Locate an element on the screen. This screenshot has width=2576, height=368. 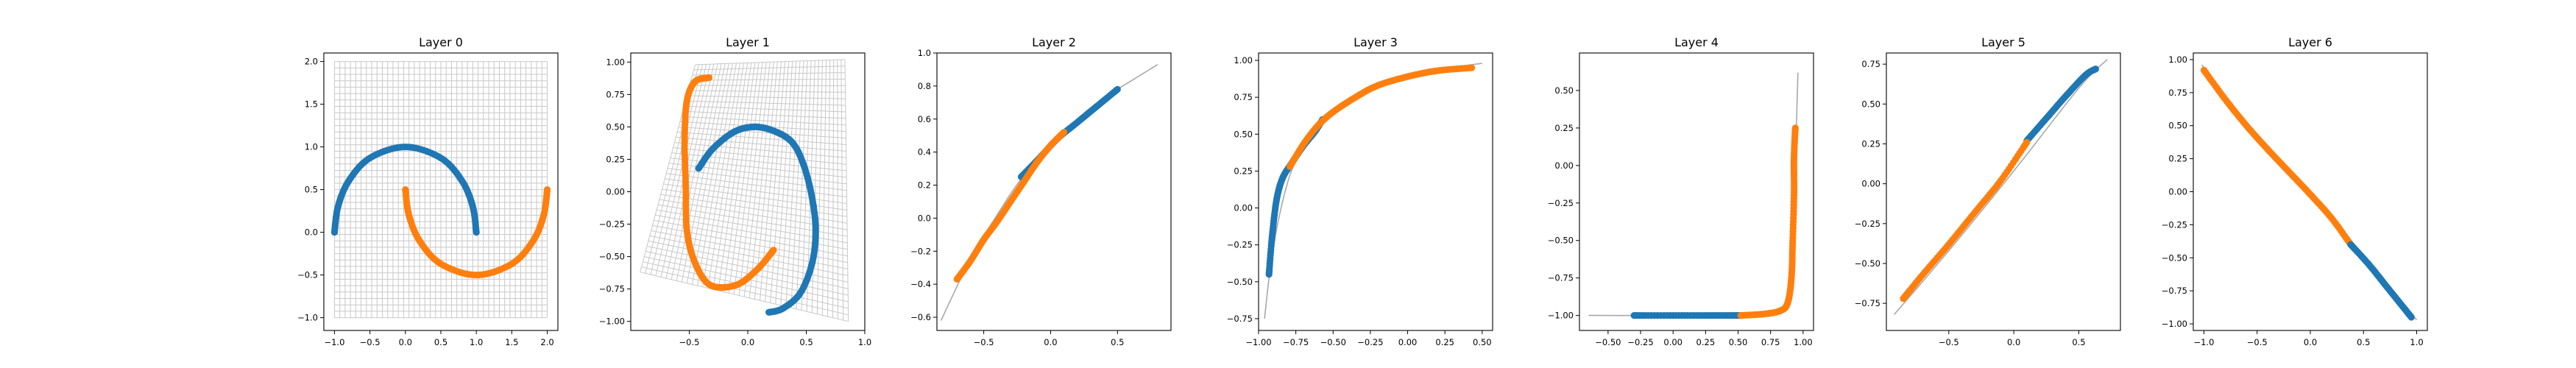
y-tick-label: 0.6 is located at coordinates (925, 119).